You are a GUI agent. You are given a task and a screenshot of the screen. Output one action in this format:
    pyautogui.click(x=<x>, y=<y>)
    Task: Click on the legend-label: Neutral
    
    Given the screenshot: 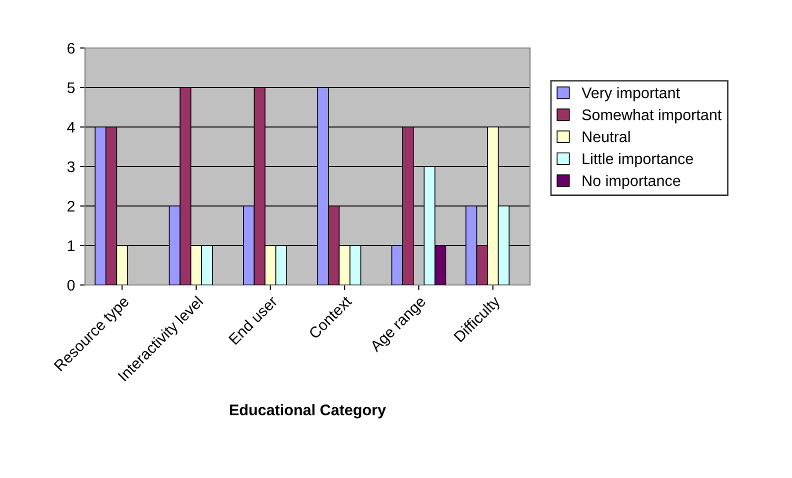 What is the action you would take?
    pyautogui.click(x=606, y=136)
    